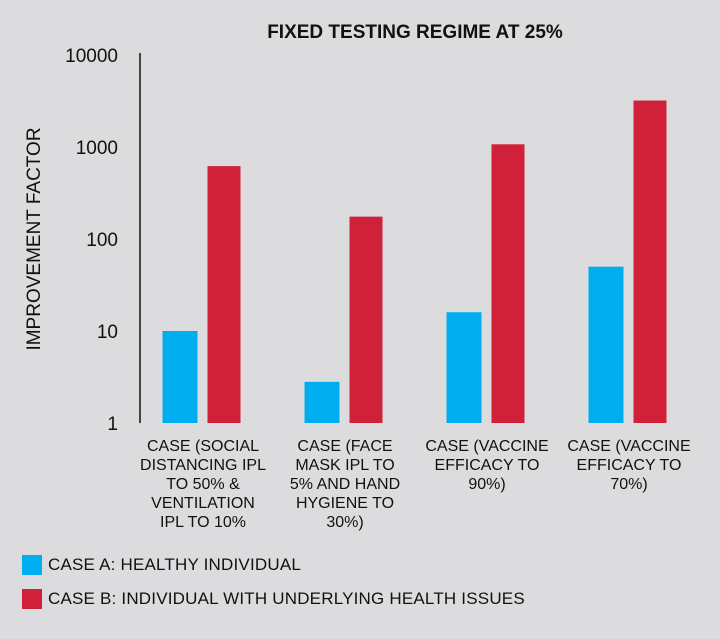 This screenshot has height=639, width=720. I want to click on legend-label-case-a: CASE A: HEALTHY INDIVIDUAL, so click(175, 564).